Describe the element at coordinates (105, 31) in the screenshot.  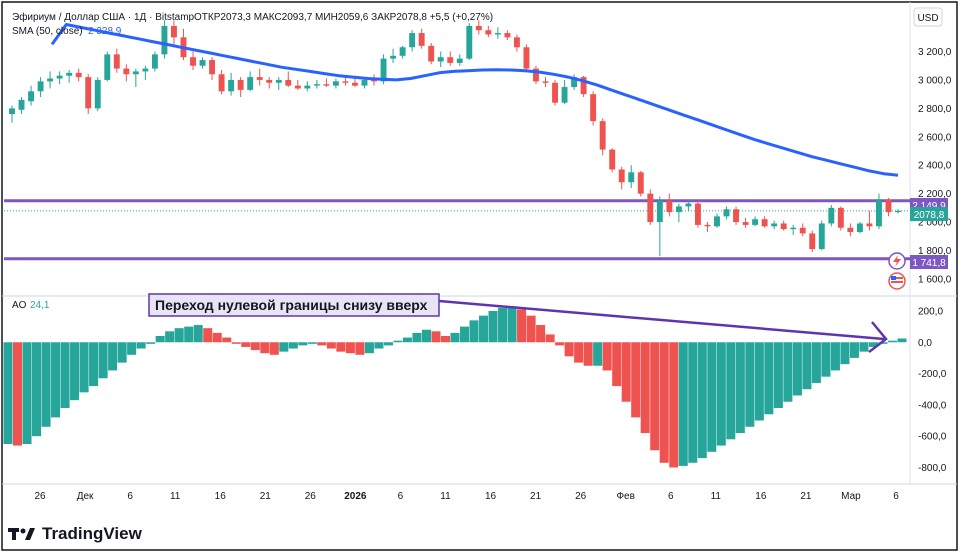
I see `sma-value: 2 328,9` at that location.